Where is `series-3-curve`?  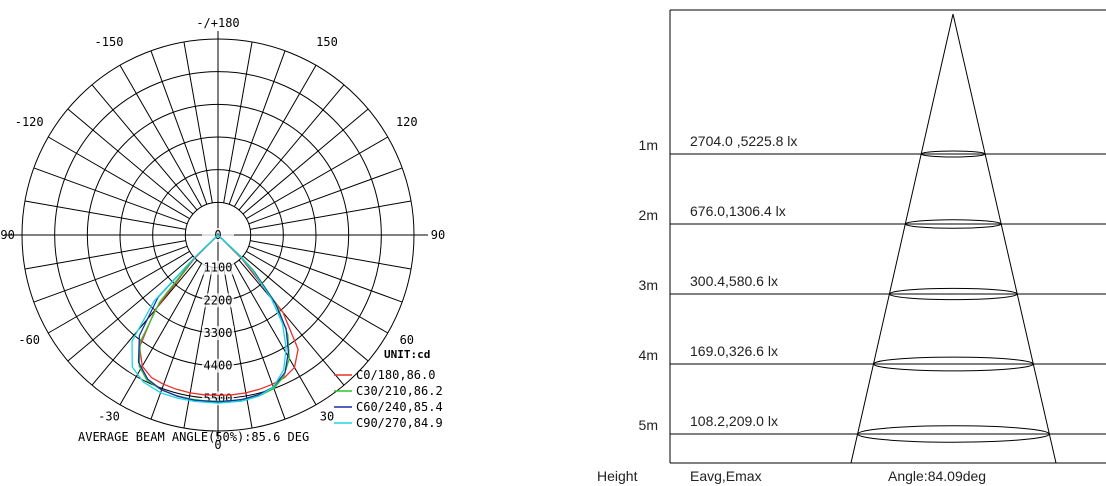 series-3-curve is located at coordinates (209, 319).